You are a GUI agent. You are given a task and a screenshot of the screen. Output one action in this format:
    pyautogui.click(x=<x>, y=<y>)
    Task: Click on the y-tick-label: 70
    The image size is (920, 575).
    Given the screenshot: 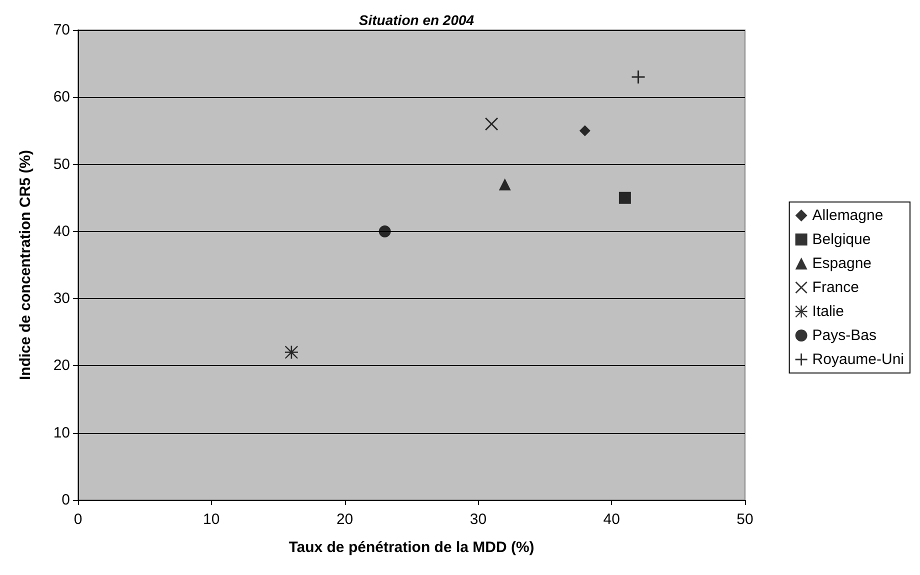 What is the action you would take?
    pyautogui.click(x=61, y=30)
    